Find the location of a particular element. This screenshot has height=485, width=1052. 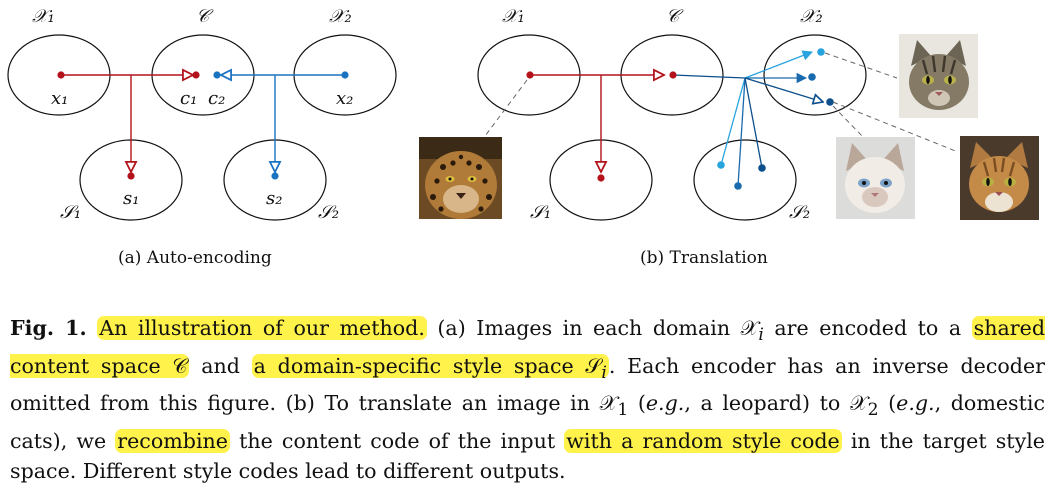

c1-point is located at coordinates (196, 75).